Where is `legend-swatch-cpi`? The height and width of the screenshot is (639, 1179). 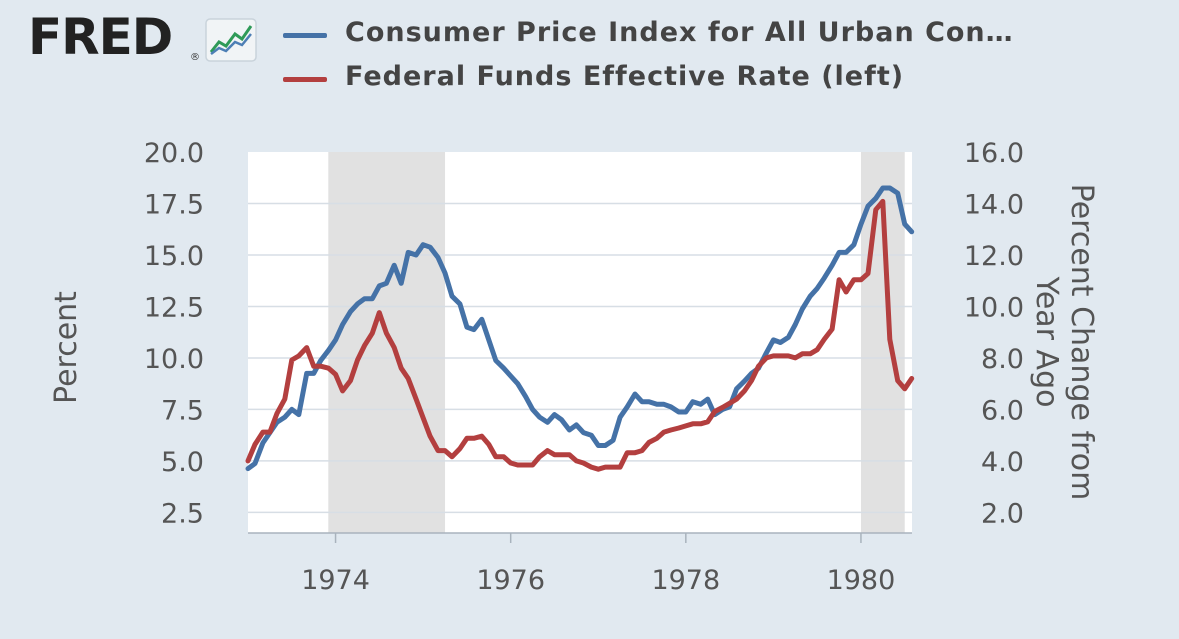
legend-swatch-cpi is located at coordinates (305, 35).